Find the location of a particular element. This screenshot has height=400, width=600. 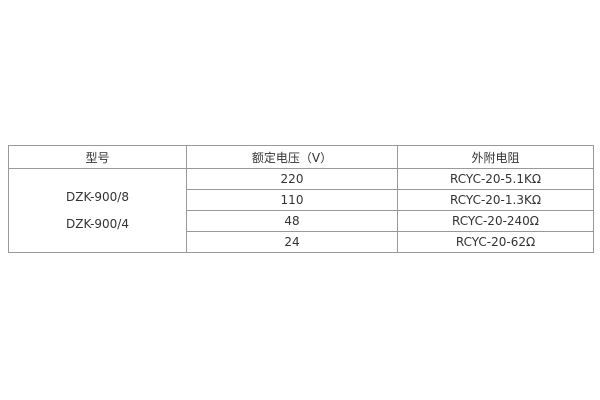

voltage-cell: 220 is located at coordinates (292, 179).